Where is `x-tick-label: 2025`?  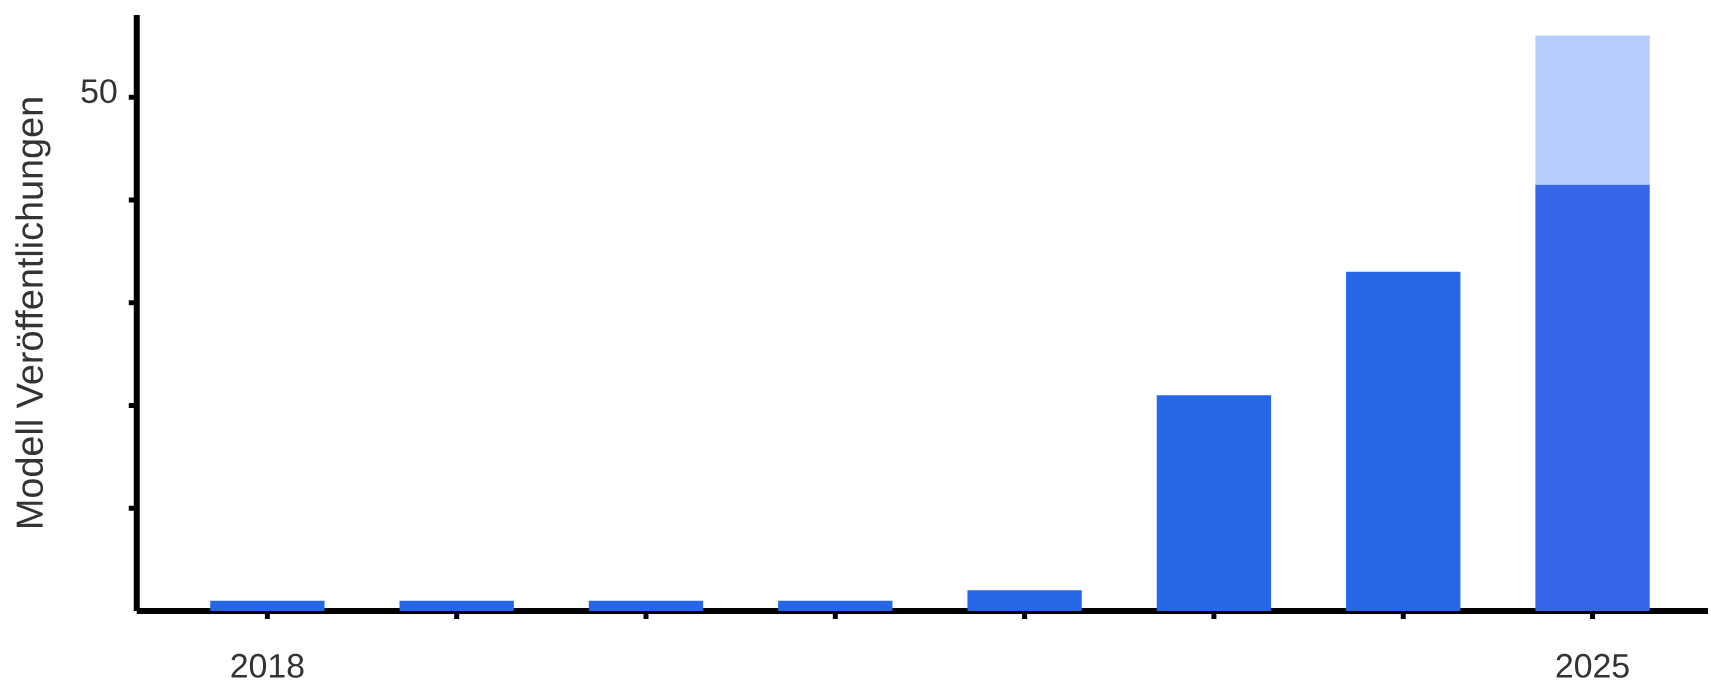 x-tick-label: 2025 is located at coordinates (1592, 665).